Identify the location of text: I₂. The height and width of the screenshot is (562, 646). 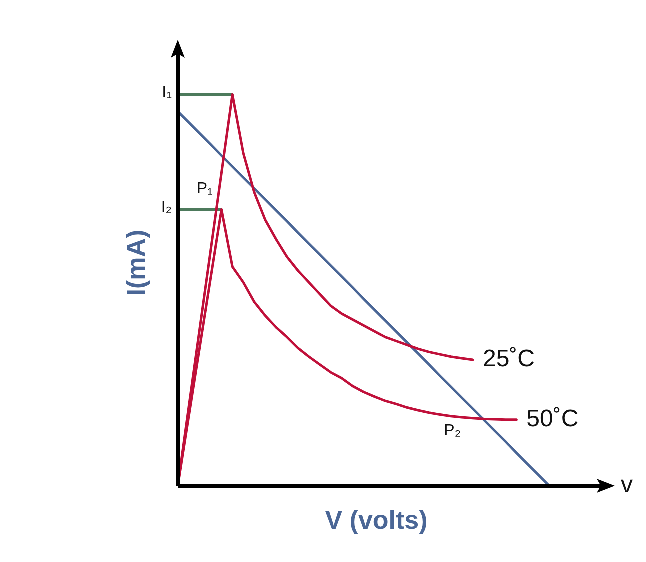
(166, 207).